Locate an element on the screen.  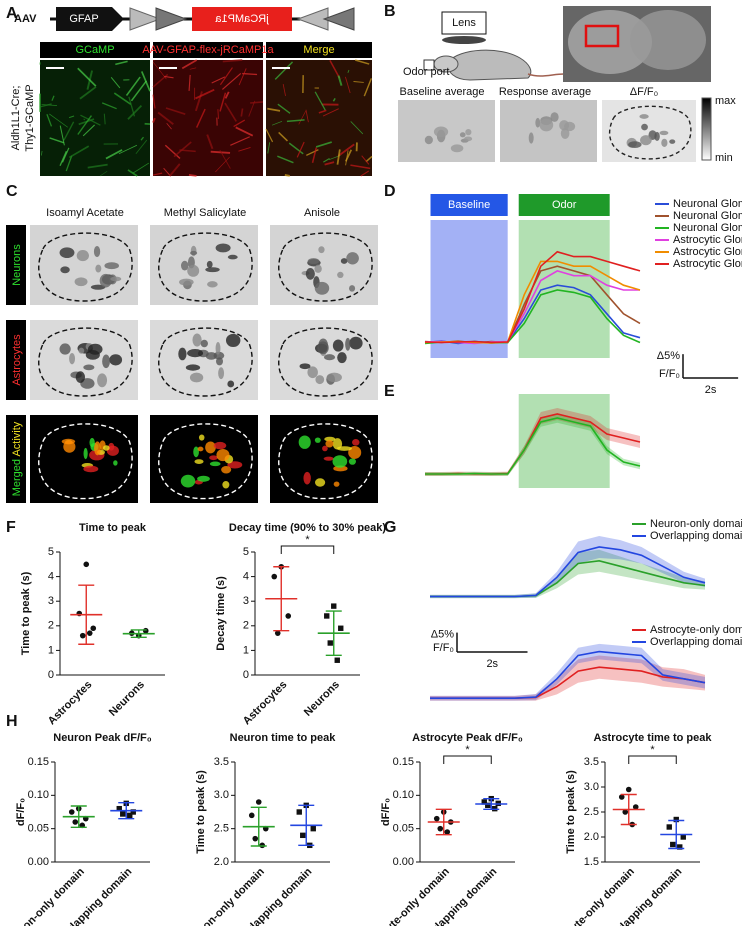
y-tick-label: 3.5 is located at coordinates (221, 762).